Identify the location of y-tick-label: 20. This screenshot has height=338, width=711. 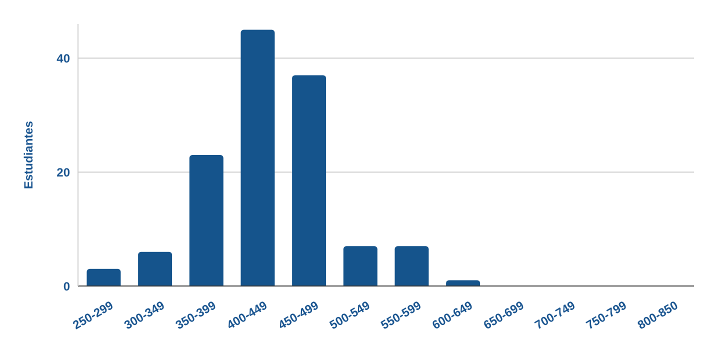
(63, 172).